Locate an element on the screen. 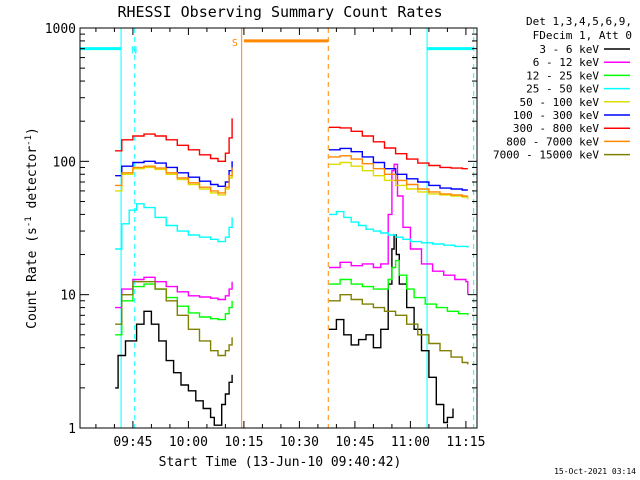  chart-title: RHESSI Observing Summary Count Rates is located at coordinates (279, 12).